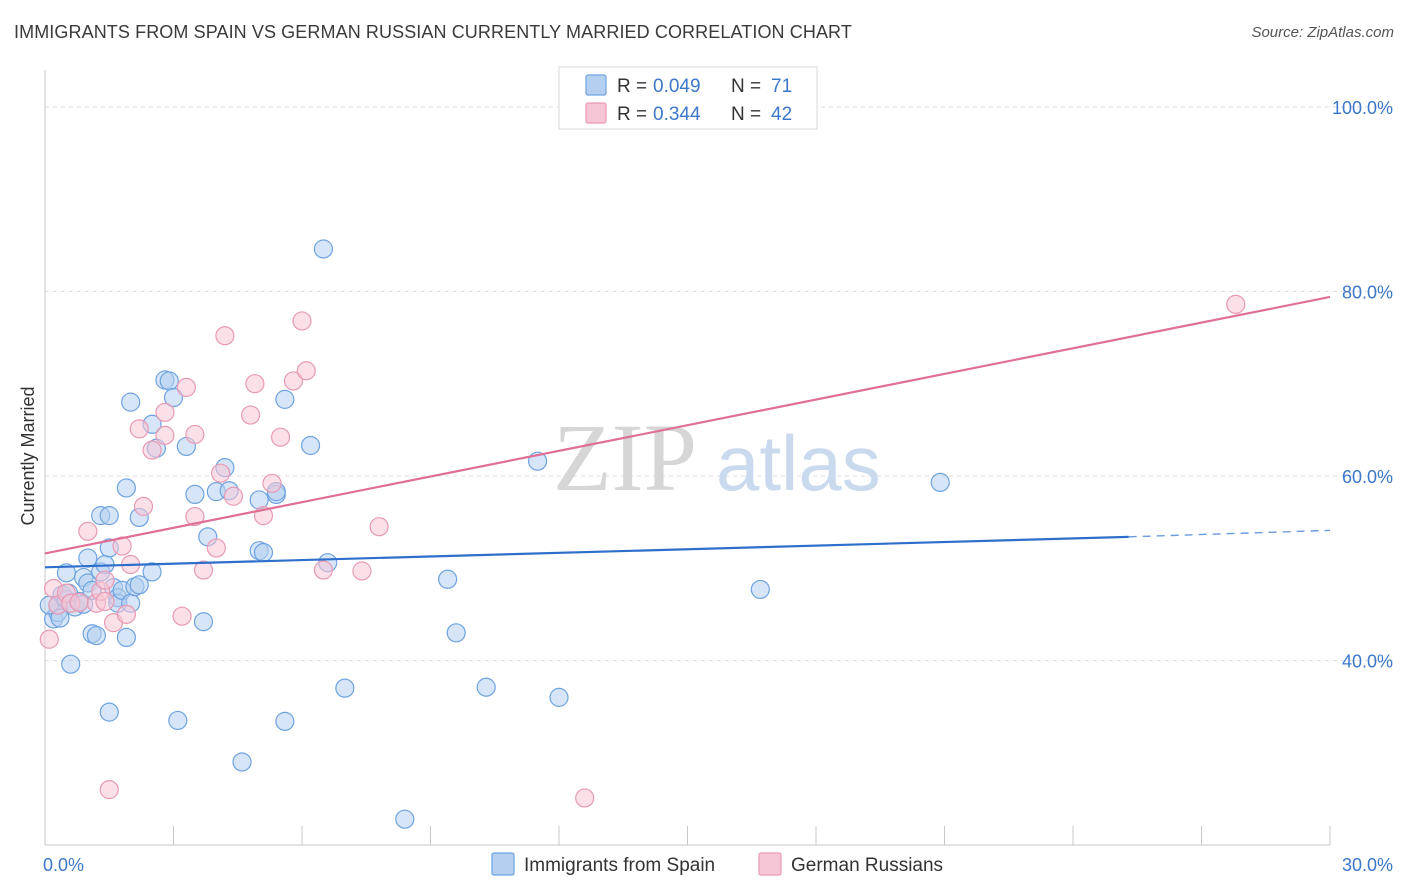  I want to click on y-tick-label: 40.0%, so click(1367, 661).